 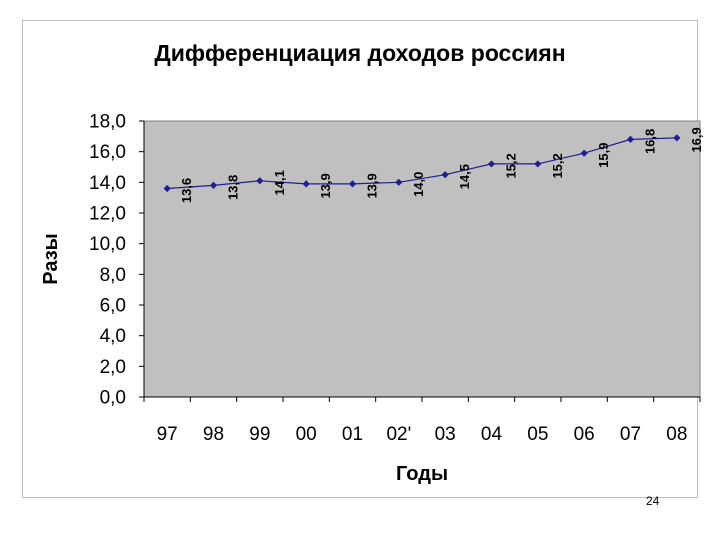 What do you see at coordinates (113, 336) in the screenshot?
I see `y-tick-label: 4,0` at bounding box center [113, 336].